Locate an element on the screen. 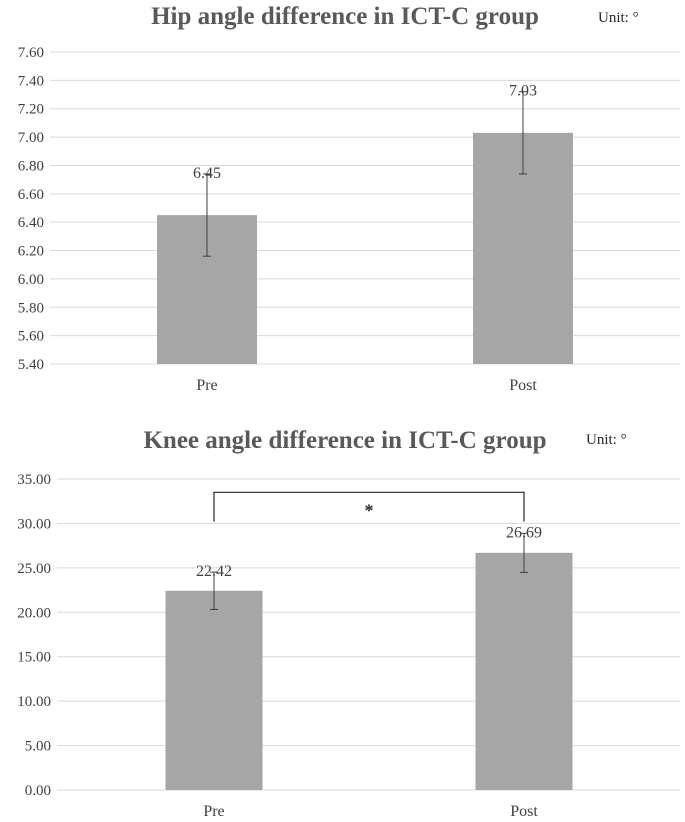 Image resolution: width=685 pixels, height=822 pixels. hip-y-tick-label: 6.80 is located at coordinates (31, 166).